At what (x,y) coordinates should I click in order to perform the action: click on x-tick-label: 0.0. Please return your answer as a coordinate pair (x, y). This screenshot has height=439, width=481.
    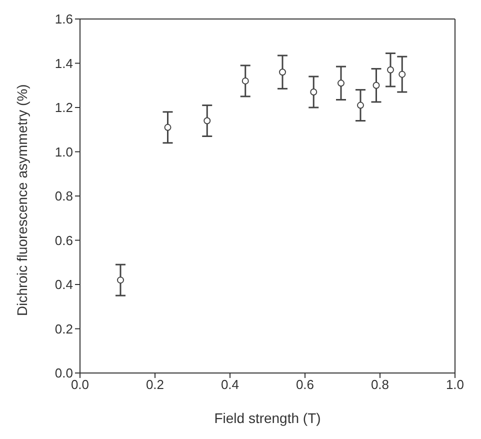
    Looking at the image, I should click on (80, 384).